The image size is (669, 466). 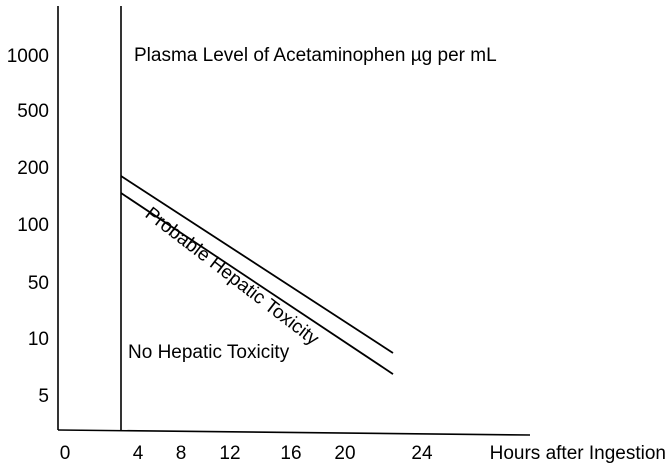 What do you see at coordinates (229, 453) in the screenshot?
I see `x-tick-label: 12` at bounding box center [229, 453].